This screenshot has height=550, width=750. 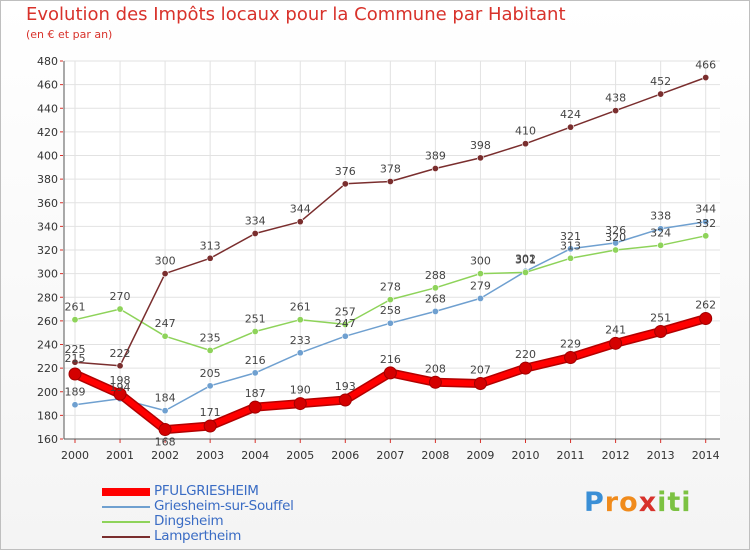 What do you see at coordinates (615, 230) in the screenshot?
I see `data-label-griesheim-sur-souffel: 326` at bounding box center [615, 230].